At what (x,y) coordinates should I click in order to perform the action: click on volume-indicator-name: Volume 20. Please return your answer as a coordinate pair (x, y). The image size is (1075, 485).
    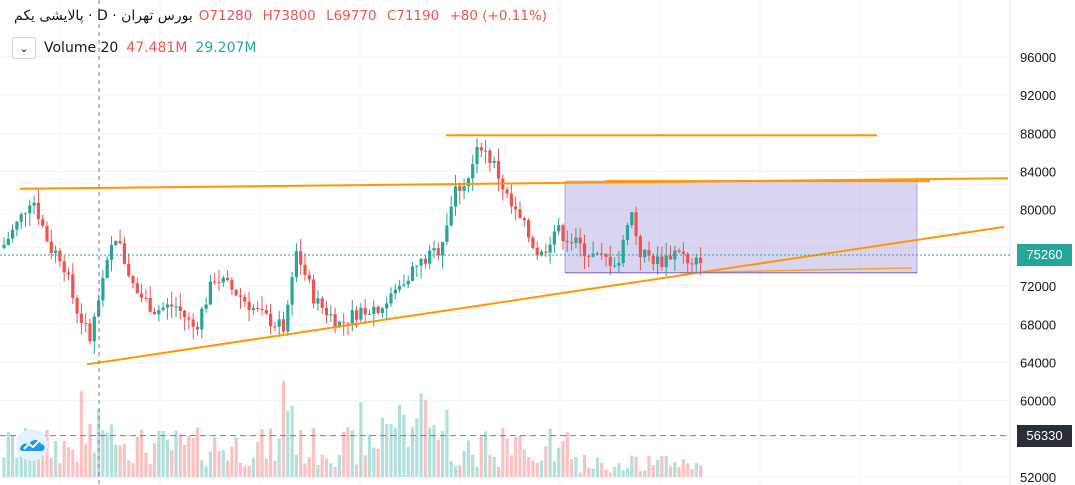
    Looking at the image, I should click on (81, 48).